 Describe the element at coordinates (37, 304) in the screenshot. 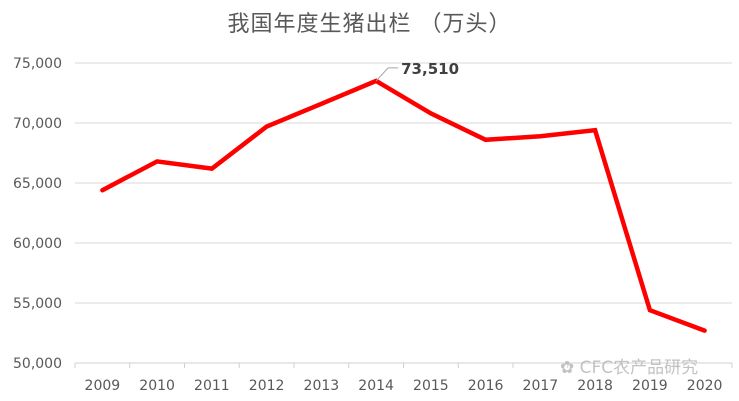

I see `y-tick-label: 55,000` at that location.